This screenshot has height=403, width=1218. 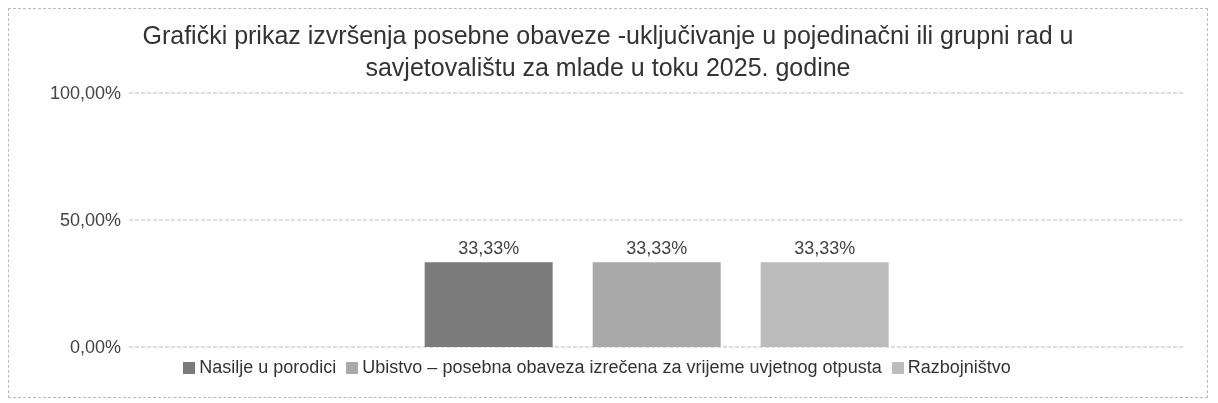 I want to click on legend-label: Ubistvo – posebna obaveza izrečena za vrijeme uvjetnog otpusta, so click(x=622, y=367).